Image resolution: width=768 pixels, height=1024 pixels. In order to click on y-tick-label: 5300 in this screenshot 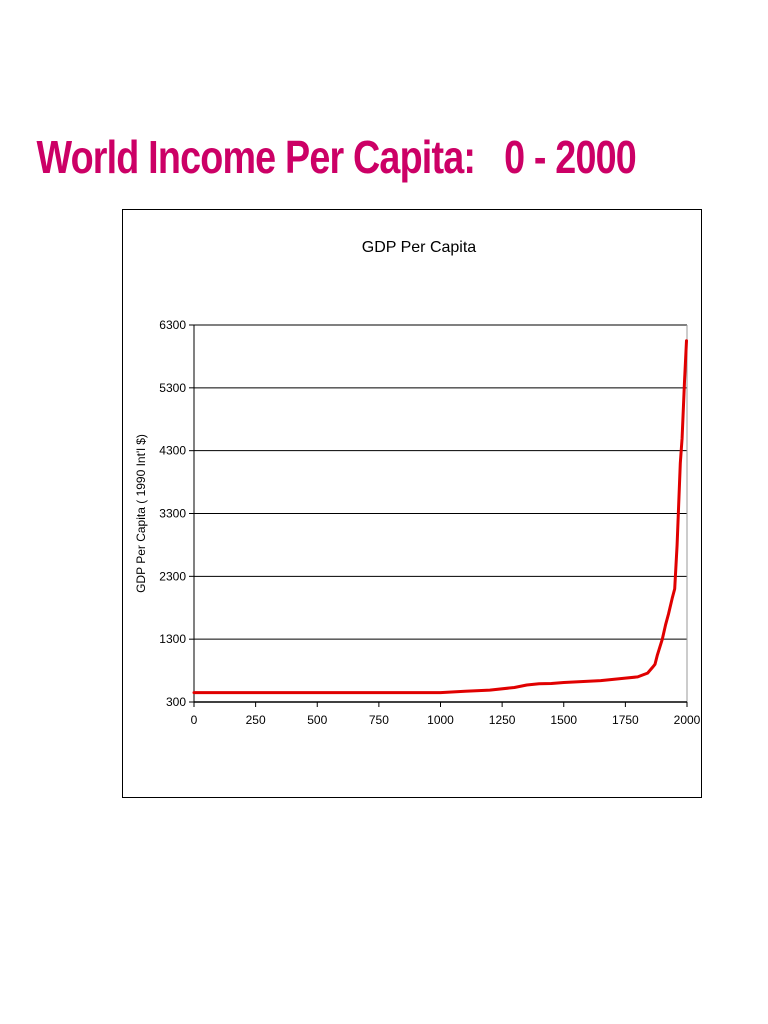, I will do `click(172, 388)`.